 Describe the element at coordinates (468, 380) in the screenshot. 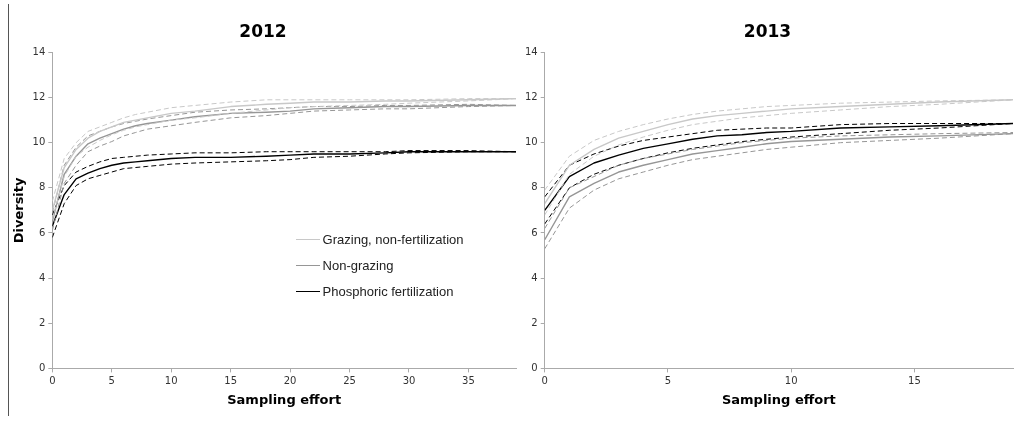

I see `x-tick-label: 35` at that location.